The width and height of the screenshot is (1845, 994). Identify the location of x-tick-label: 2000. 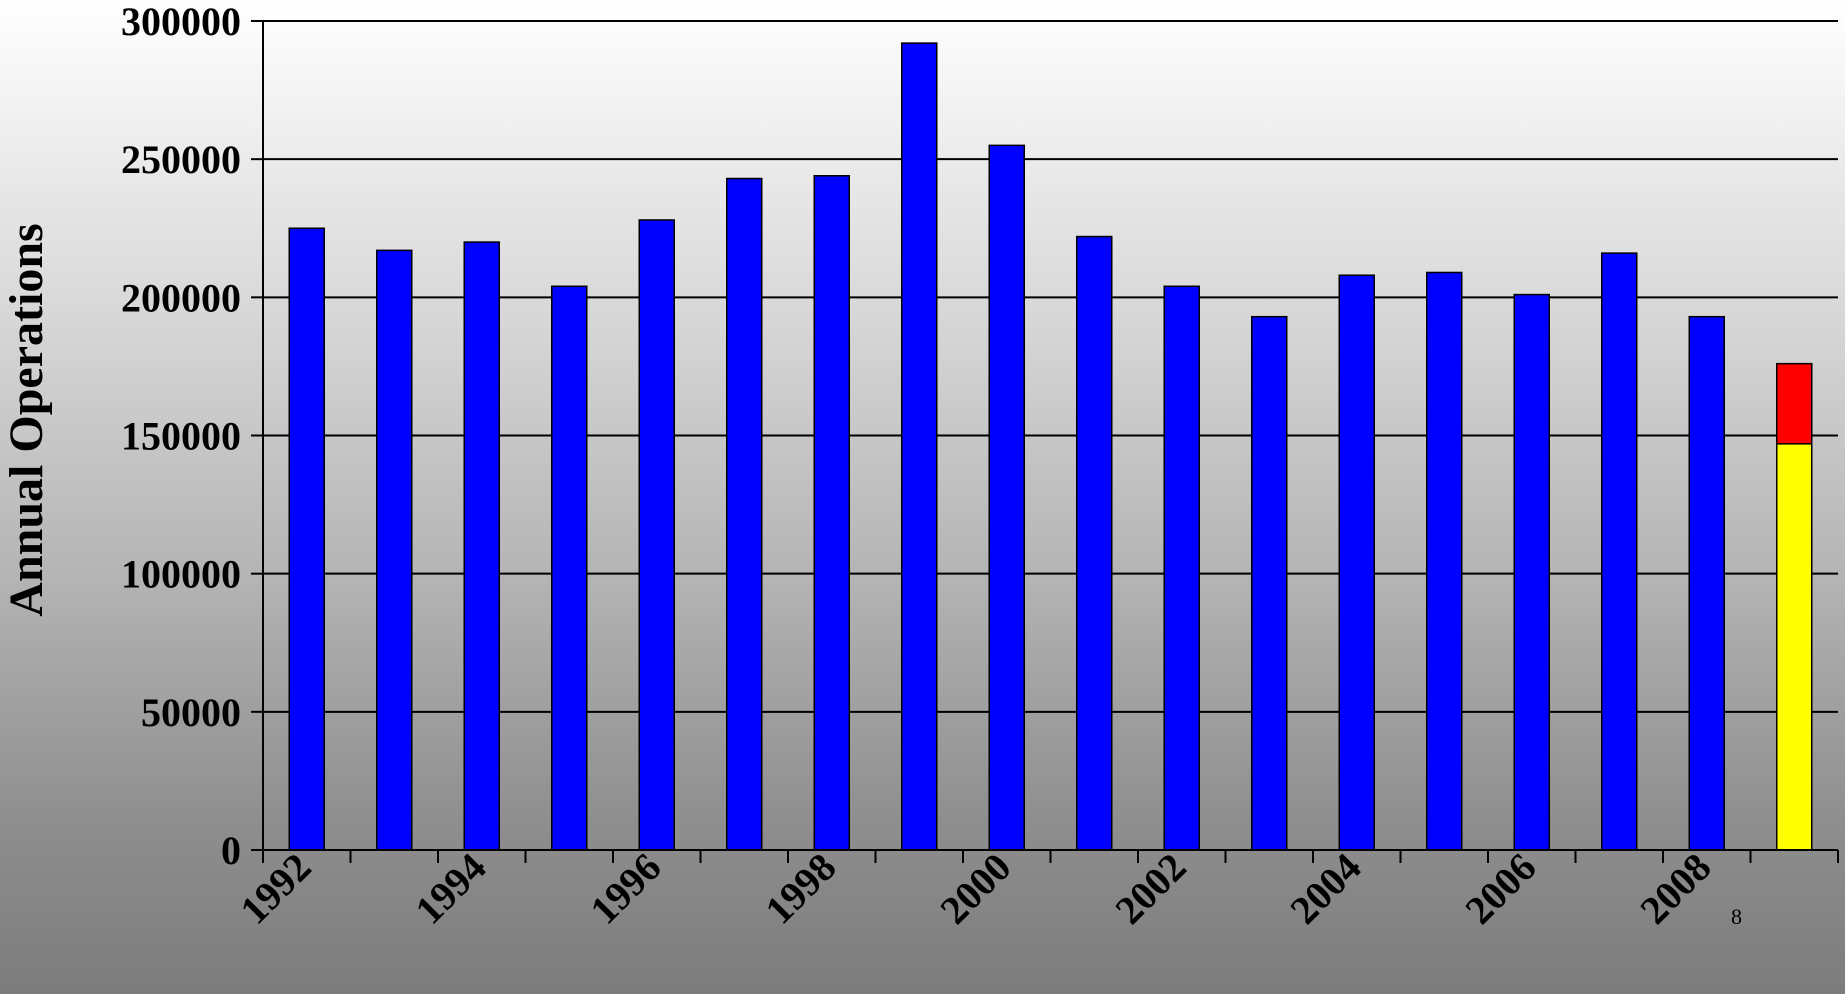
(975, 888).